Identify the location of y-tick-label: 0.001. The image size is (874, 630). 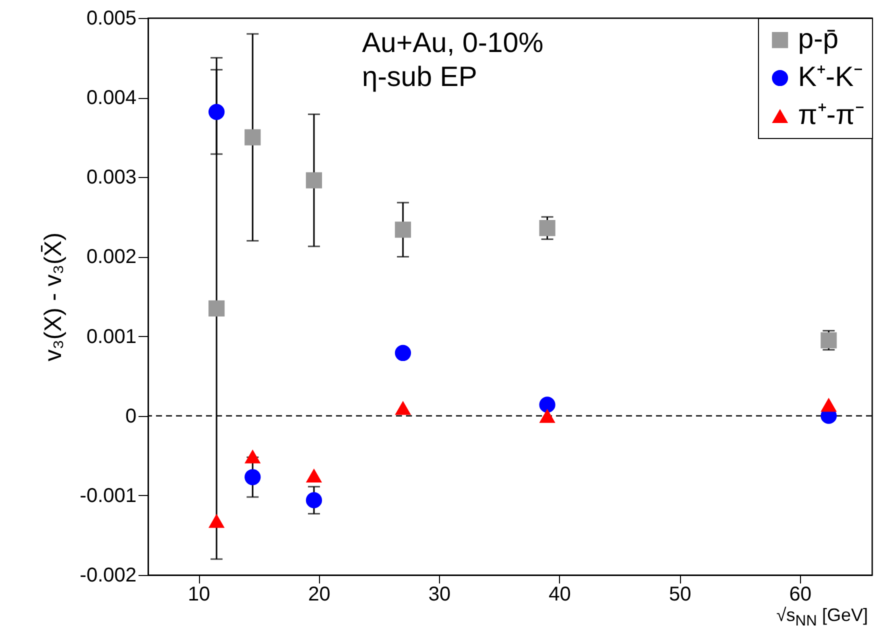
(111, 337).